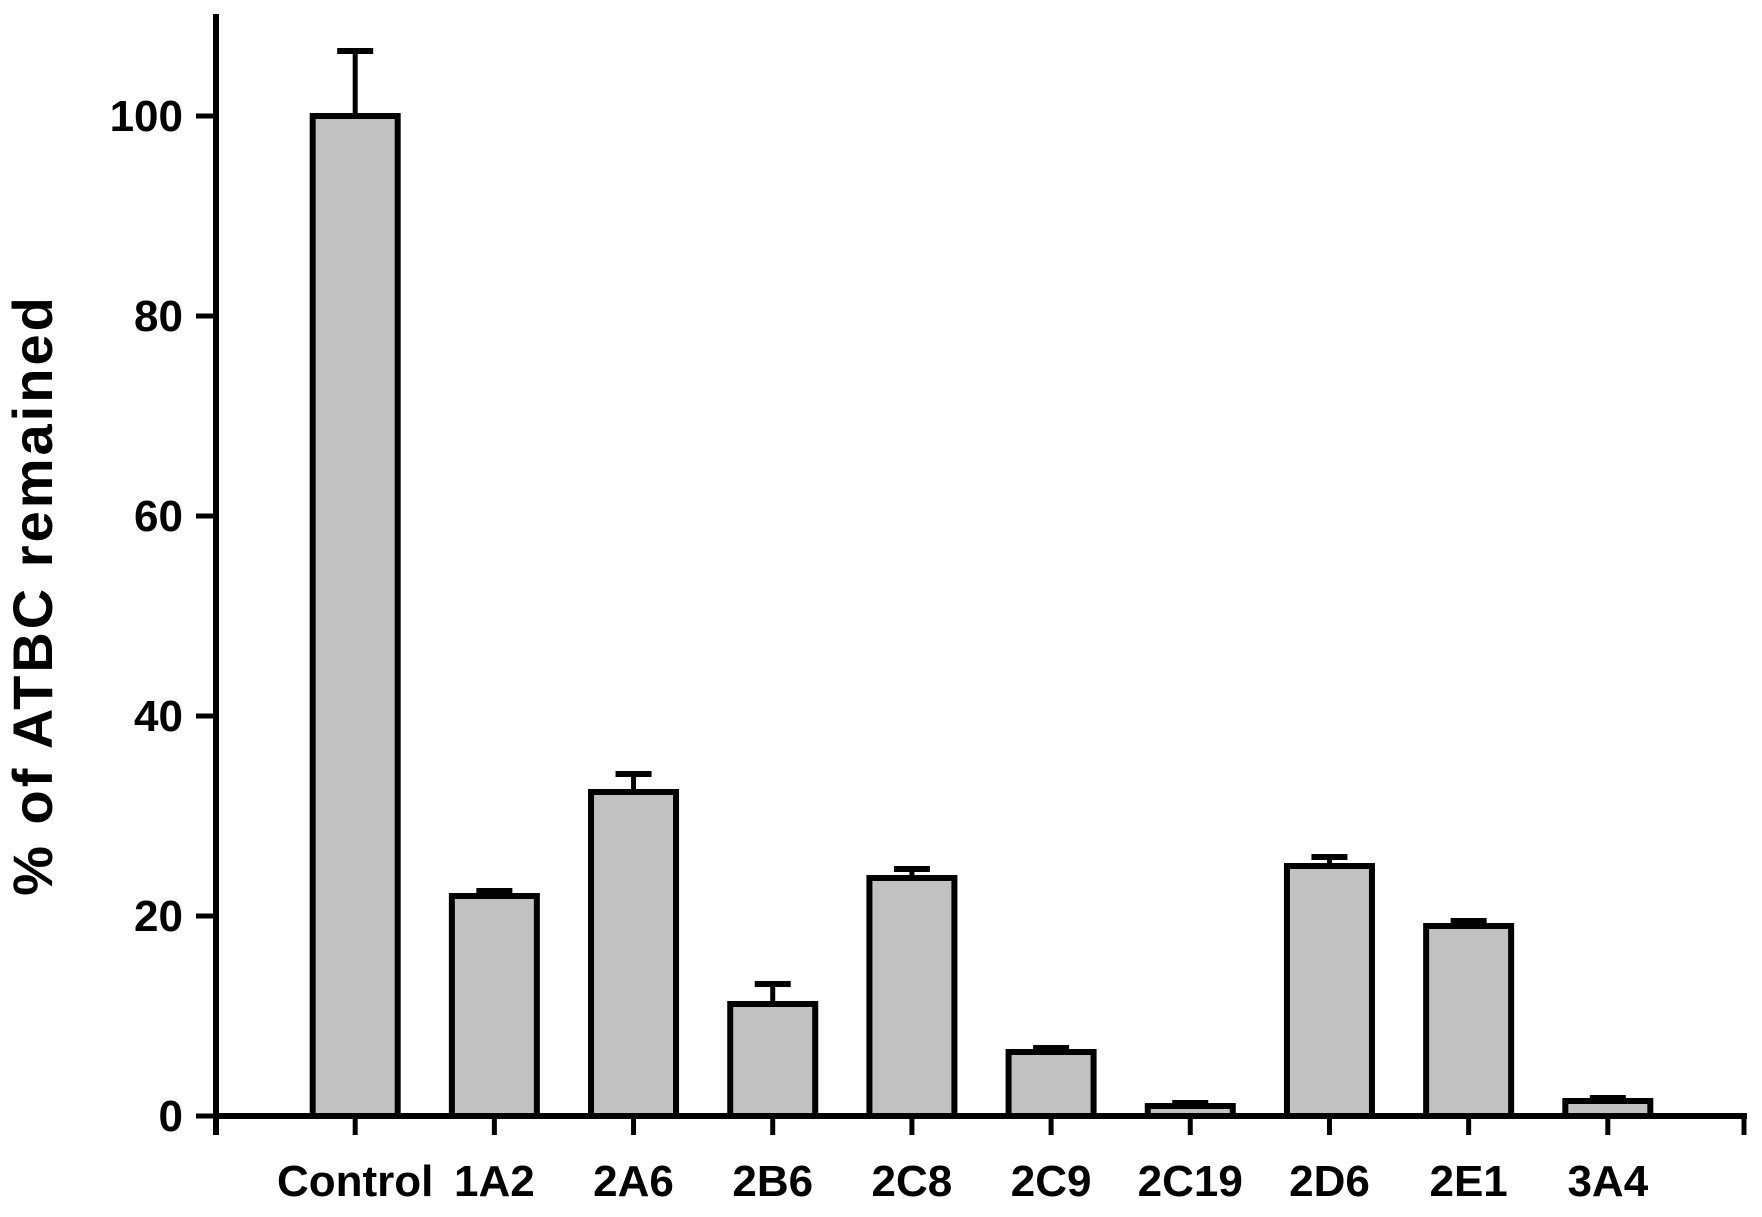 Image resolution: width=1762 pixels, height=1217 pixels. What do you see at coordinates (355, 1181) in the screenshot?
I see `x-tick-label-Control: Control` at bounding box center [355, 1181].